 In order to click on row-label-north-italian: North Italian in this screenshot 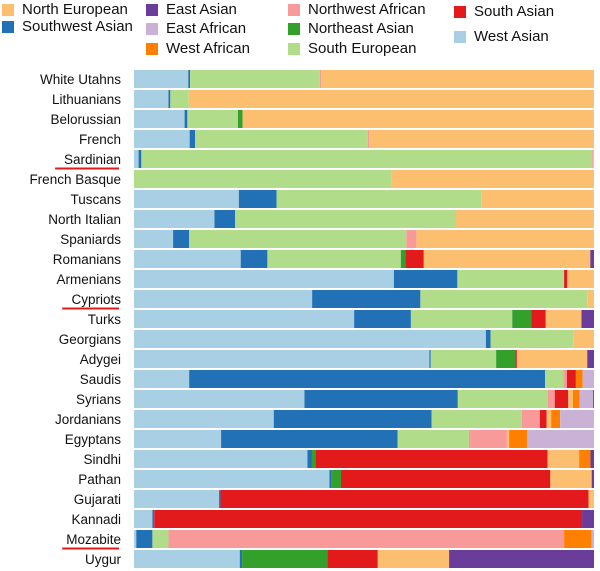, I will do `click(84, 219)`.